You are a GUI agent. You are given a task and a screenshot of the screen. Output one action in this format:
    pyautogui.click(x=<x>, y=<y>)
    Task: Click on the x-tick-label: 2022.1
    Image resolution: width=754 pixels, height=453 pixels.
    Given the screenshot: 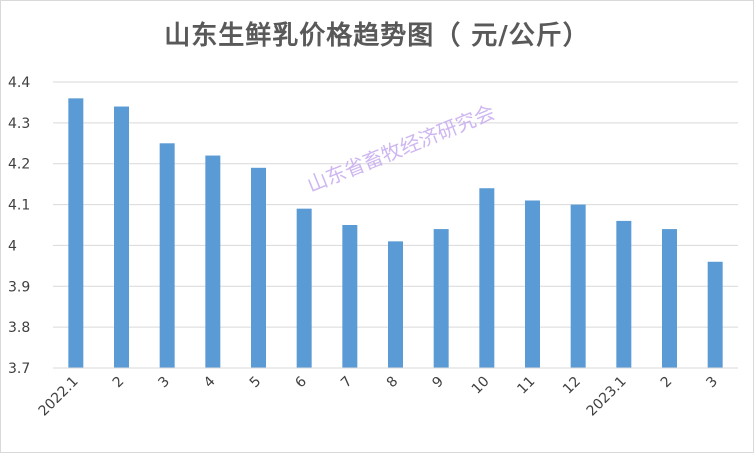 What is the action you would take?
    pyautogui.click(x=59, y=397)
    